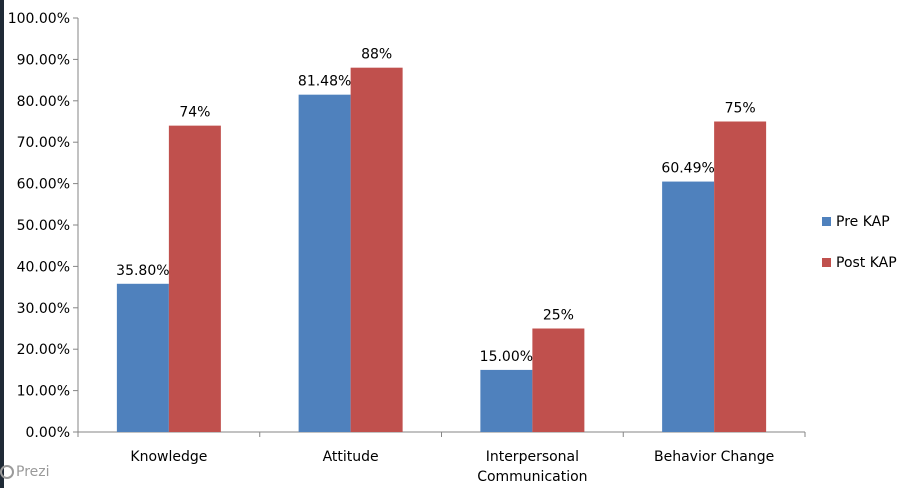 The width and height of the screenshot is (899, 488). Describe the element at coordinates (506, 357) in the screenshot. I see `data-label: 15.00%` at that location.